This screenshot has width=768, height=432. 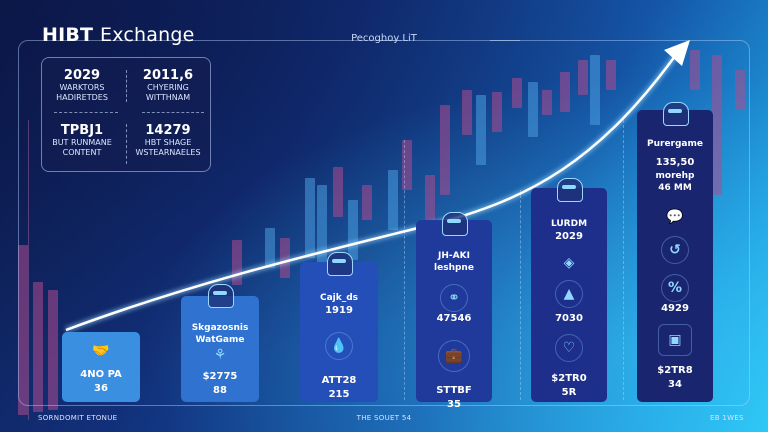 I want to click on stat-item: 2011,6 CHYERING WITTHNAM, so click(x=168, y=85).